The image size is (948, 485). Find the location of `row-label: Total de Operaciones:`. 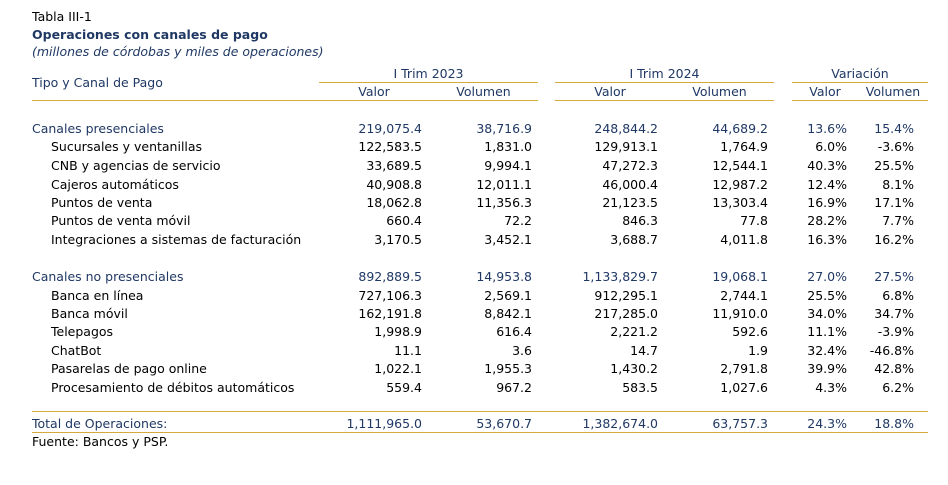

row-label: Total de Operaciones: is located at coordinates (100, 423).